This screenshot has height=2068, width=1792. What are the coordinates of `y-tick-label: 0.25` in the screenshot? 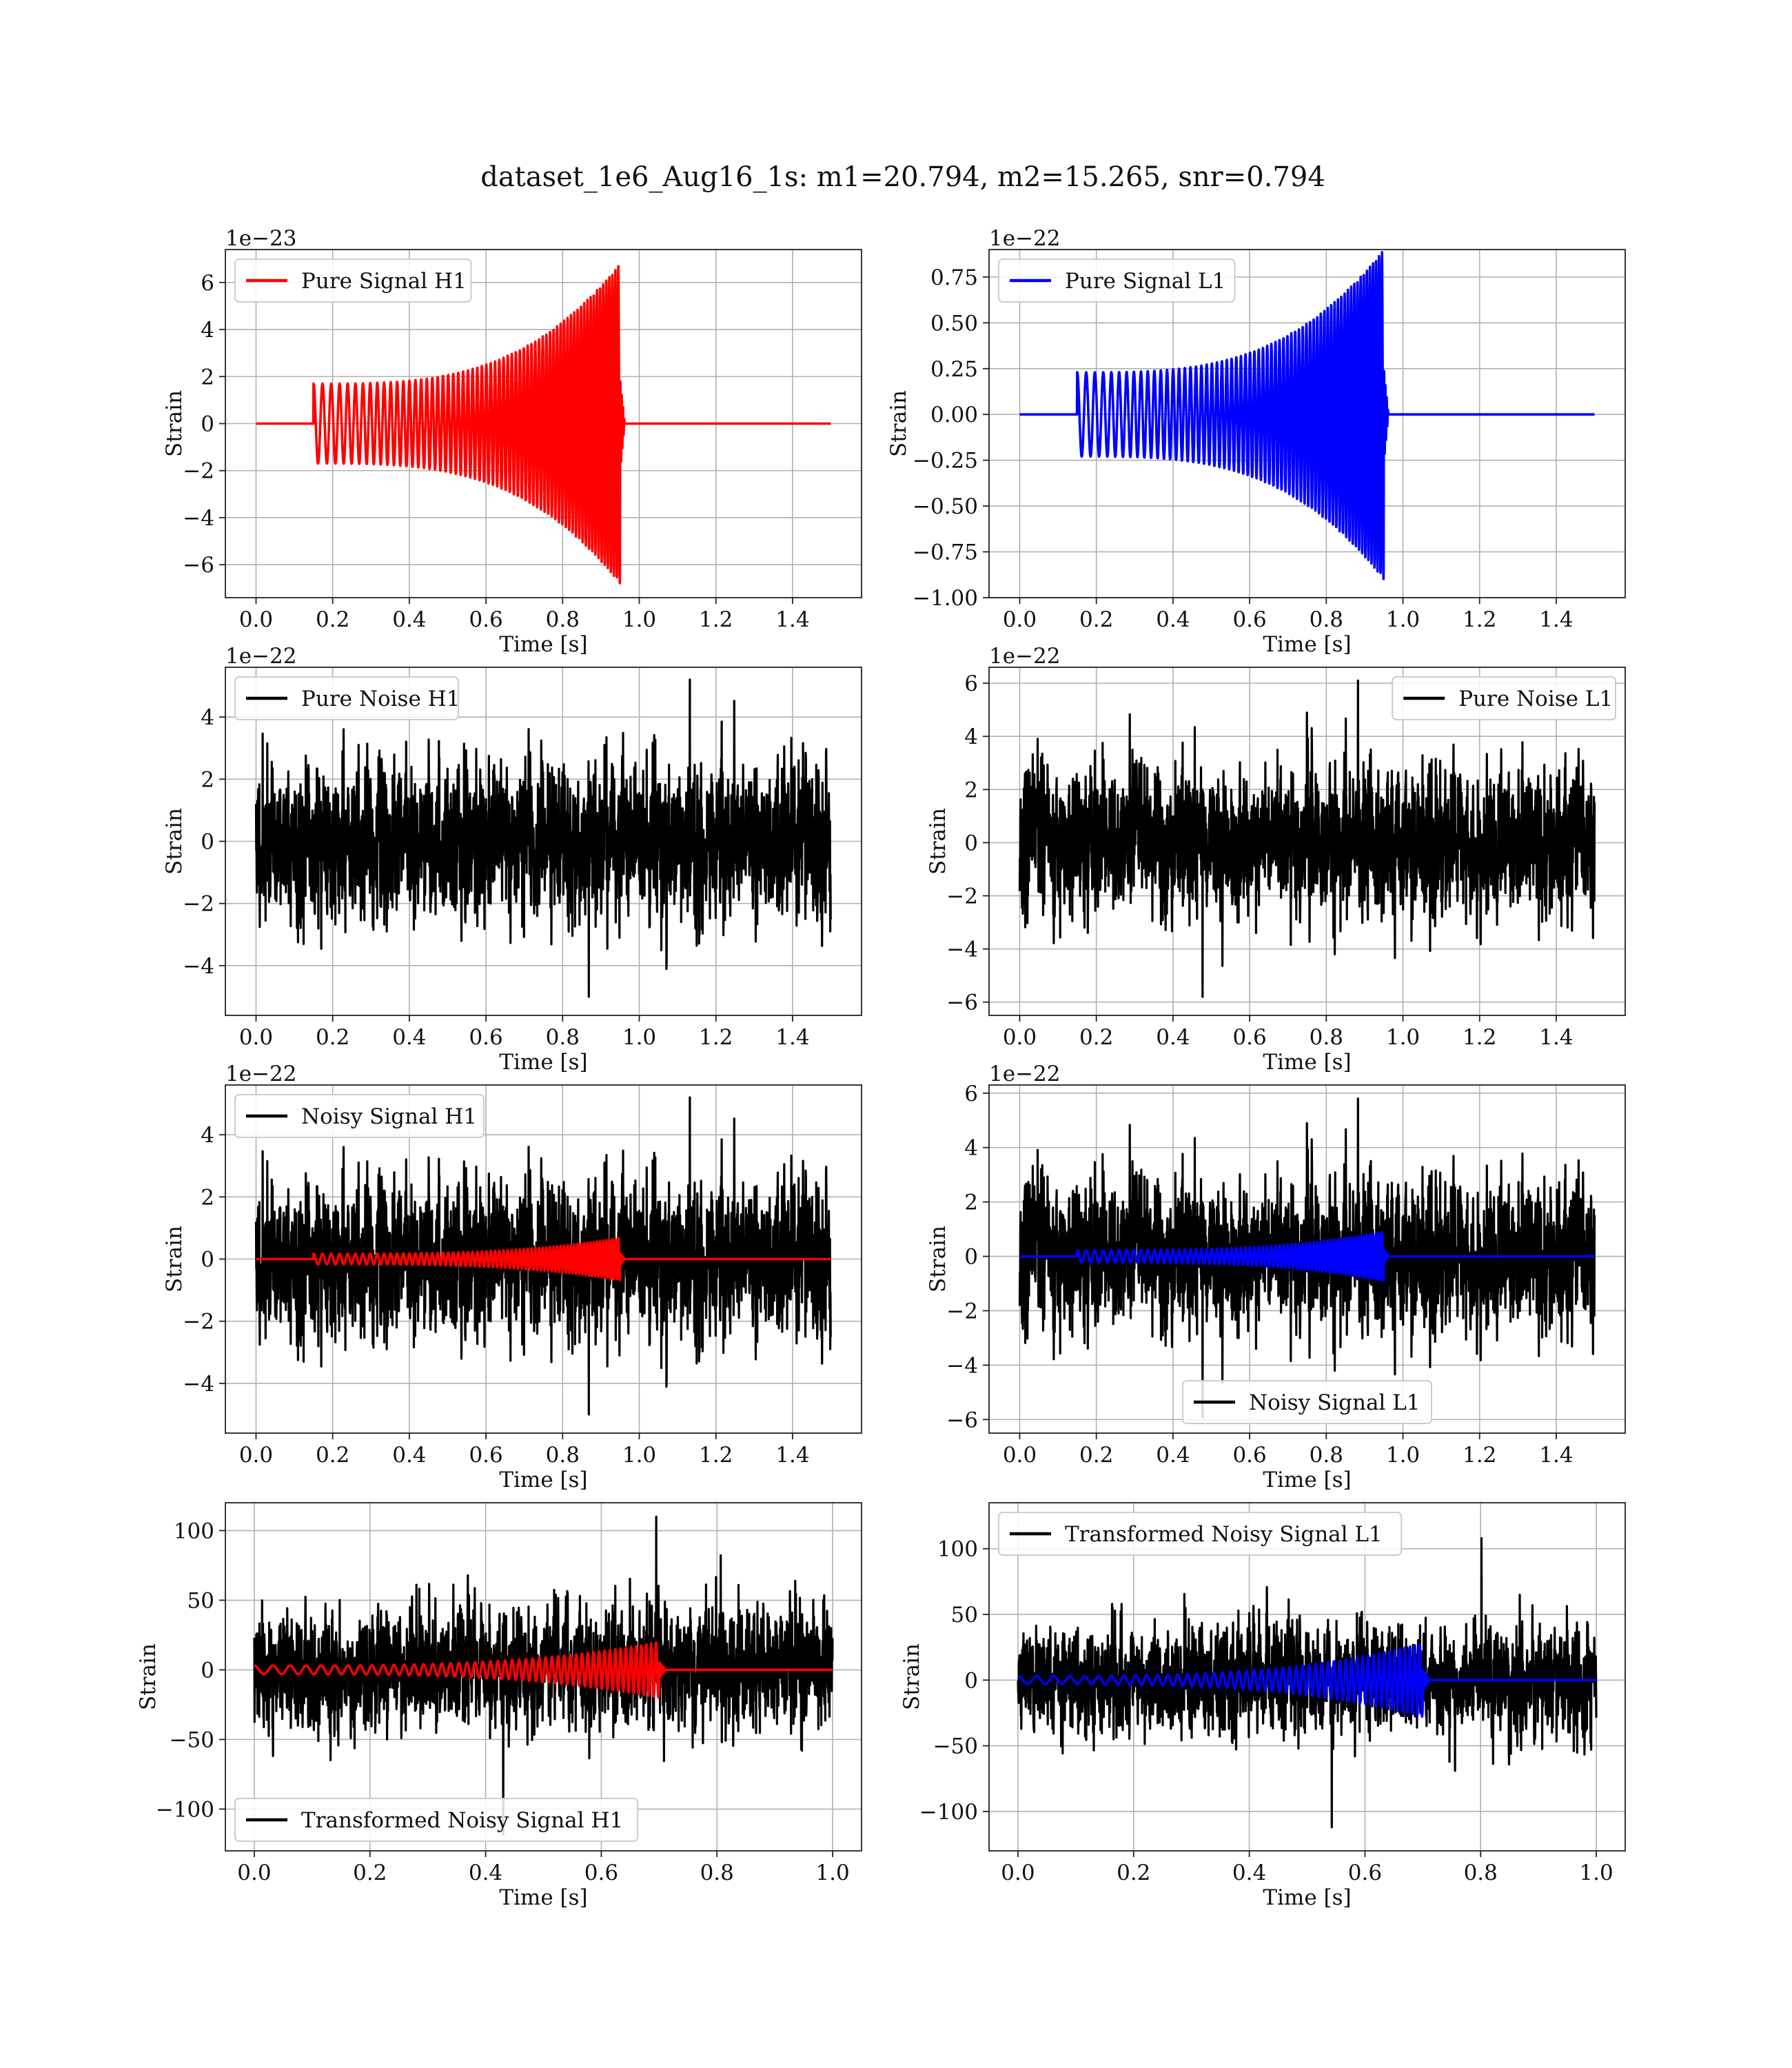 It's located at (954, 369).